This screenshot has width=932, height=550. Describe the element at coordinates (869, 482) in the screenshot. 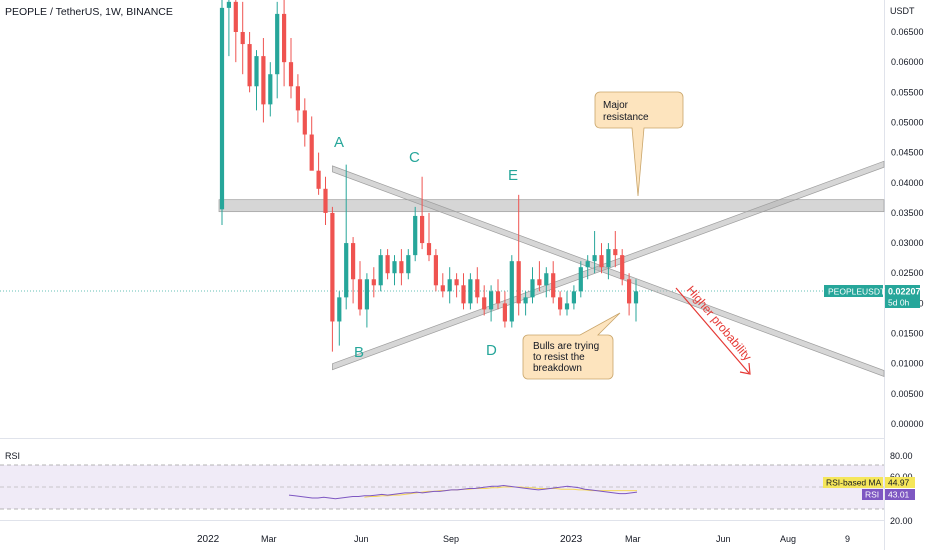

I see `rsi-ma-tag: RSI-based MA 44.97` at that location.